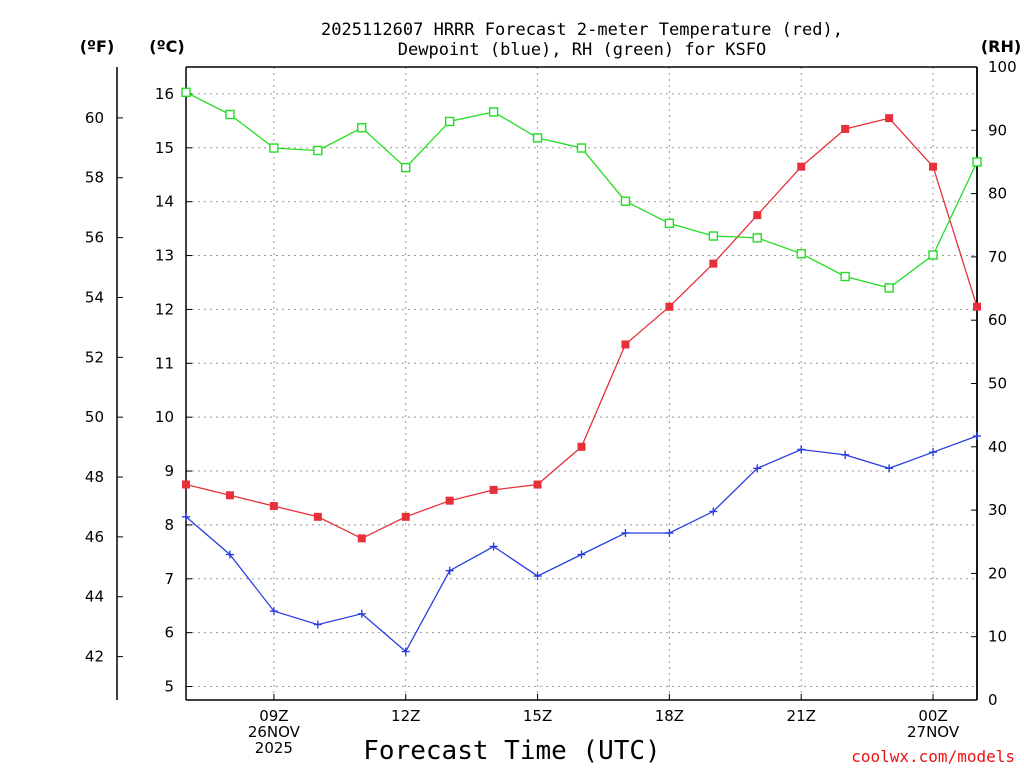 The height and width of the screenshot is (768, 1024). What do you see at coordinates (169, 687) in the screenshot?
I see `celsius-tick-label: 5` at bounding box center [169, 687].